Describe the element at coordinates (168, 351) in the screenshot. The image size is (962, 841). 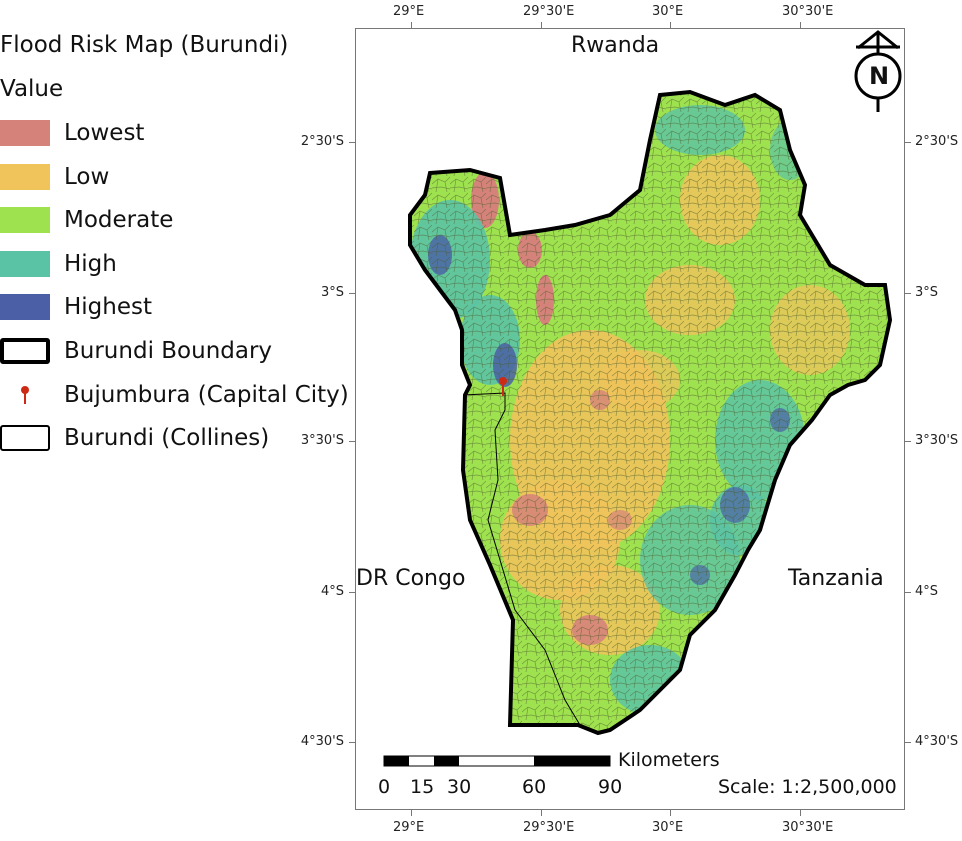
I see `legend-label: Burundi Boundary` at that location.